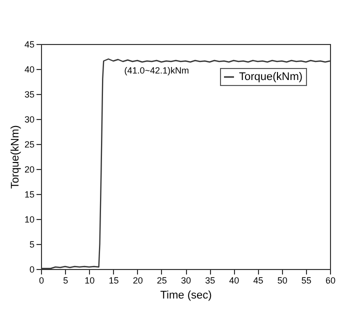 The width and height of the screenshot is (350, 320). Describe the element at coordinates (210, 281) in the screenshot. I see `x-tick-label: 35` at that location.